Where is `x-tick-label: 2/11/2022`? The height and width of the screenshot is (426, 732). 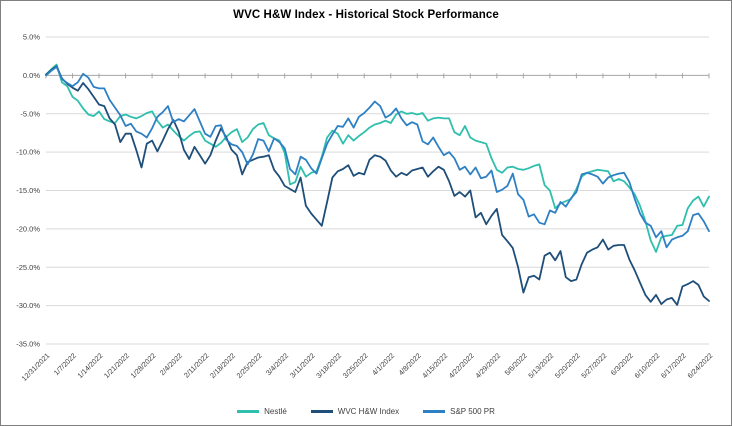
x-tick-label: 2/11/2022 is located at coordinates (196, 365).